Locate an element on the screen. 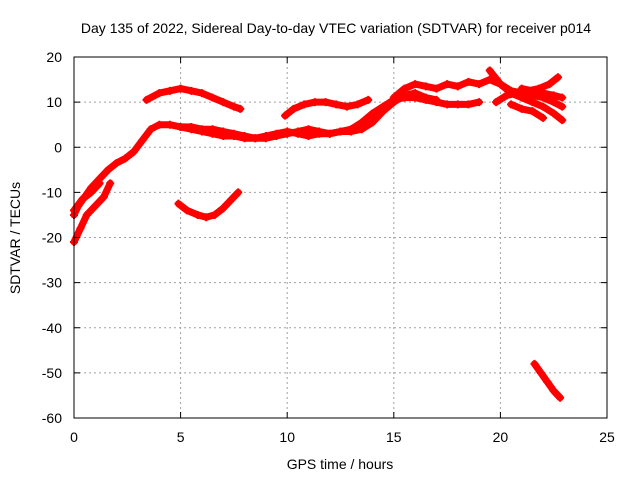 This screenshot has width=640, height=485. series-track-late-drop is located at coordinates (547, 380).